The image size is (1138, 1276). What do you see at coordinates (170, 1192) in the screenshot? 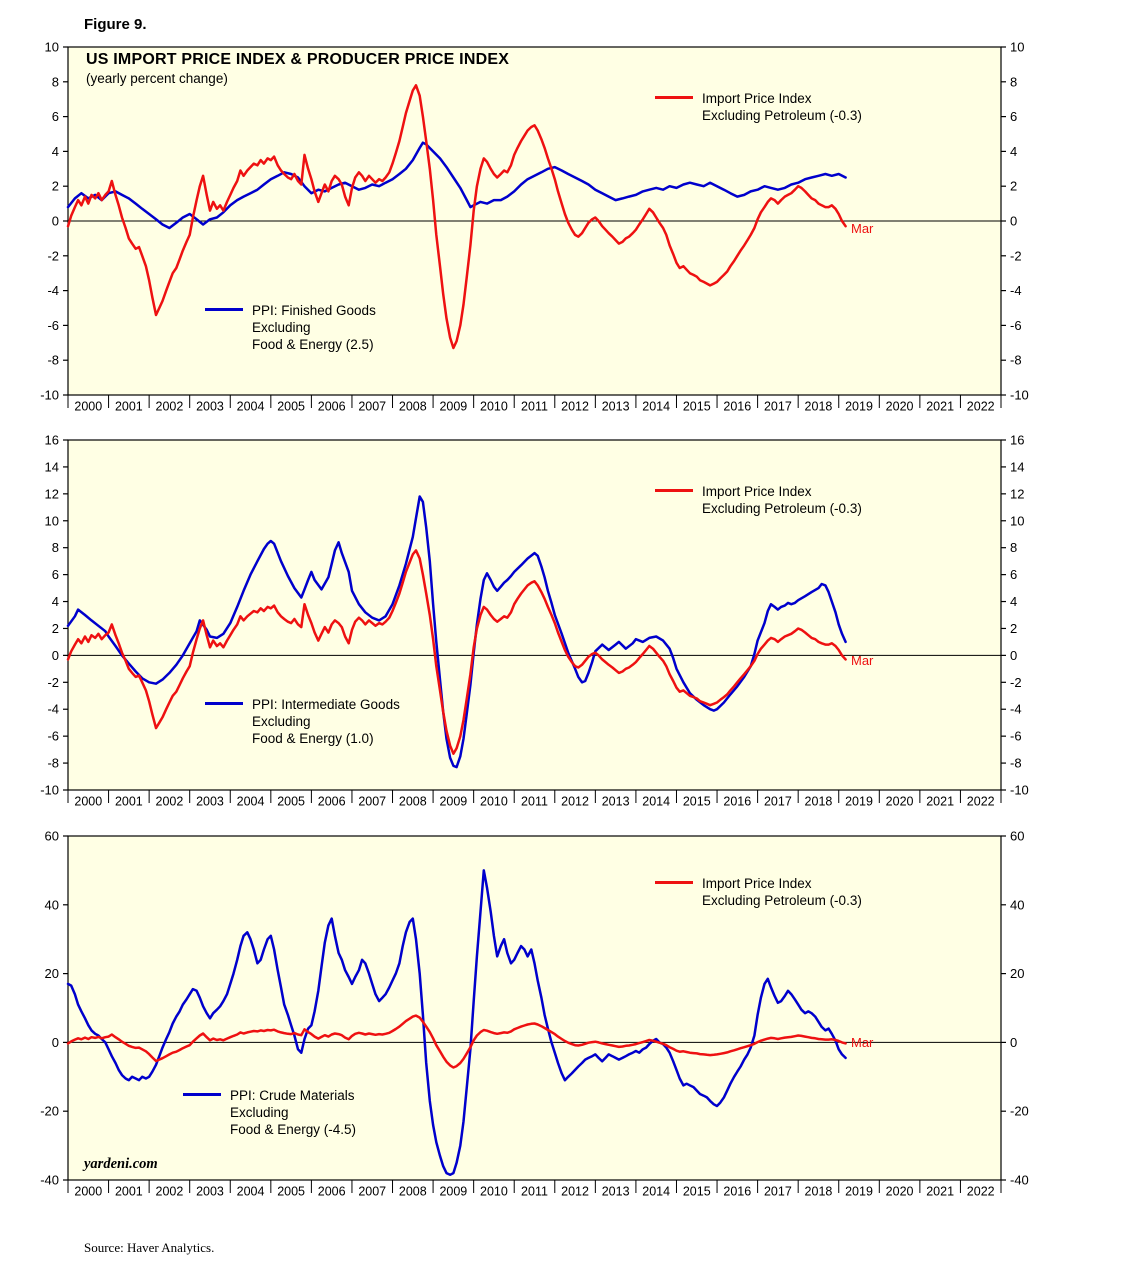
I see `svg-text: 2002` at bounding box center [170, 1192].